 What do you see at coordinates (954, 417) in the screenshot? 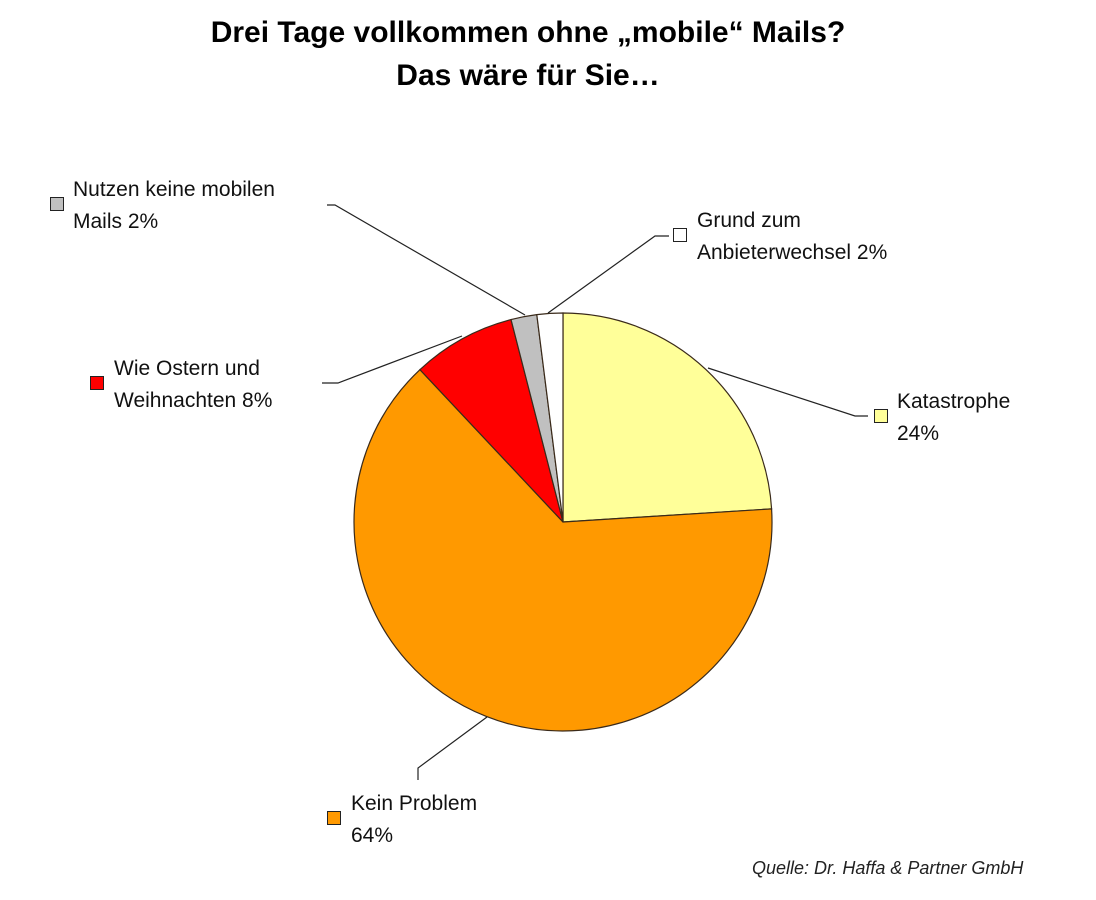
I see `label-katastrophe: Katastrophe 24%` at bounding box center [954, 417].